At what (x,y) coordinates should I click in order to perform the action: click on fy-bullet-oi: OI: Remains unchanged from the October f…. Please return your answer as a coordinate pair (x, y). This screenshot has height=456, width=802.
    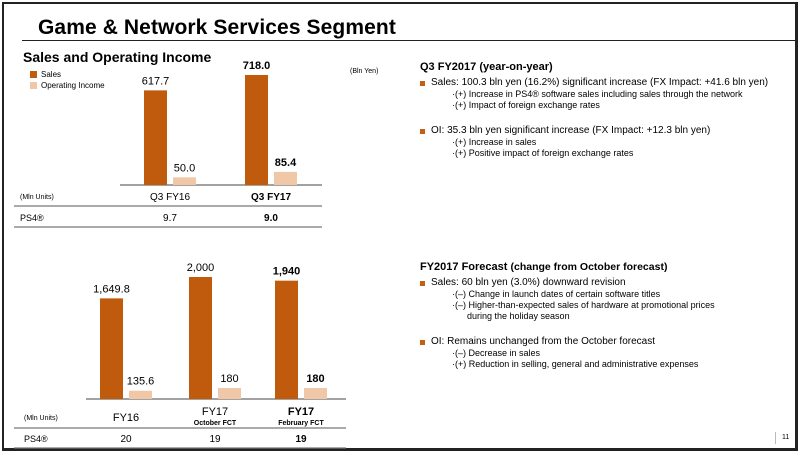
    Looking at the image, I should click on (605, 342).